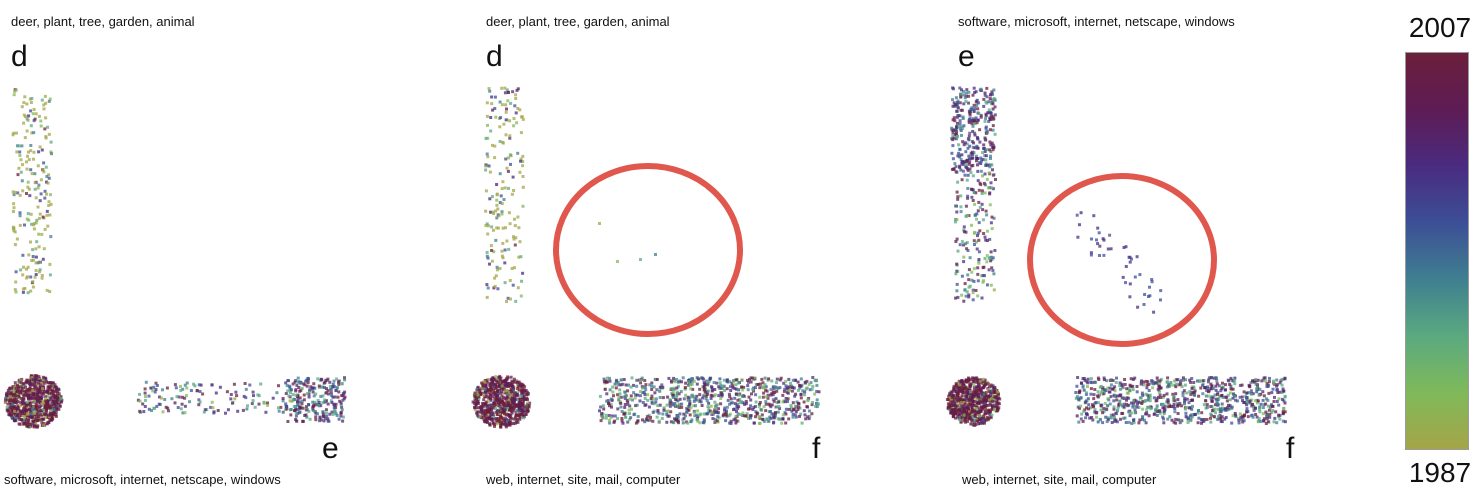 The height and width of the screenshot is (493, 1479). I want to click on colorbar-max-label: 2007, so click(1440, 27).